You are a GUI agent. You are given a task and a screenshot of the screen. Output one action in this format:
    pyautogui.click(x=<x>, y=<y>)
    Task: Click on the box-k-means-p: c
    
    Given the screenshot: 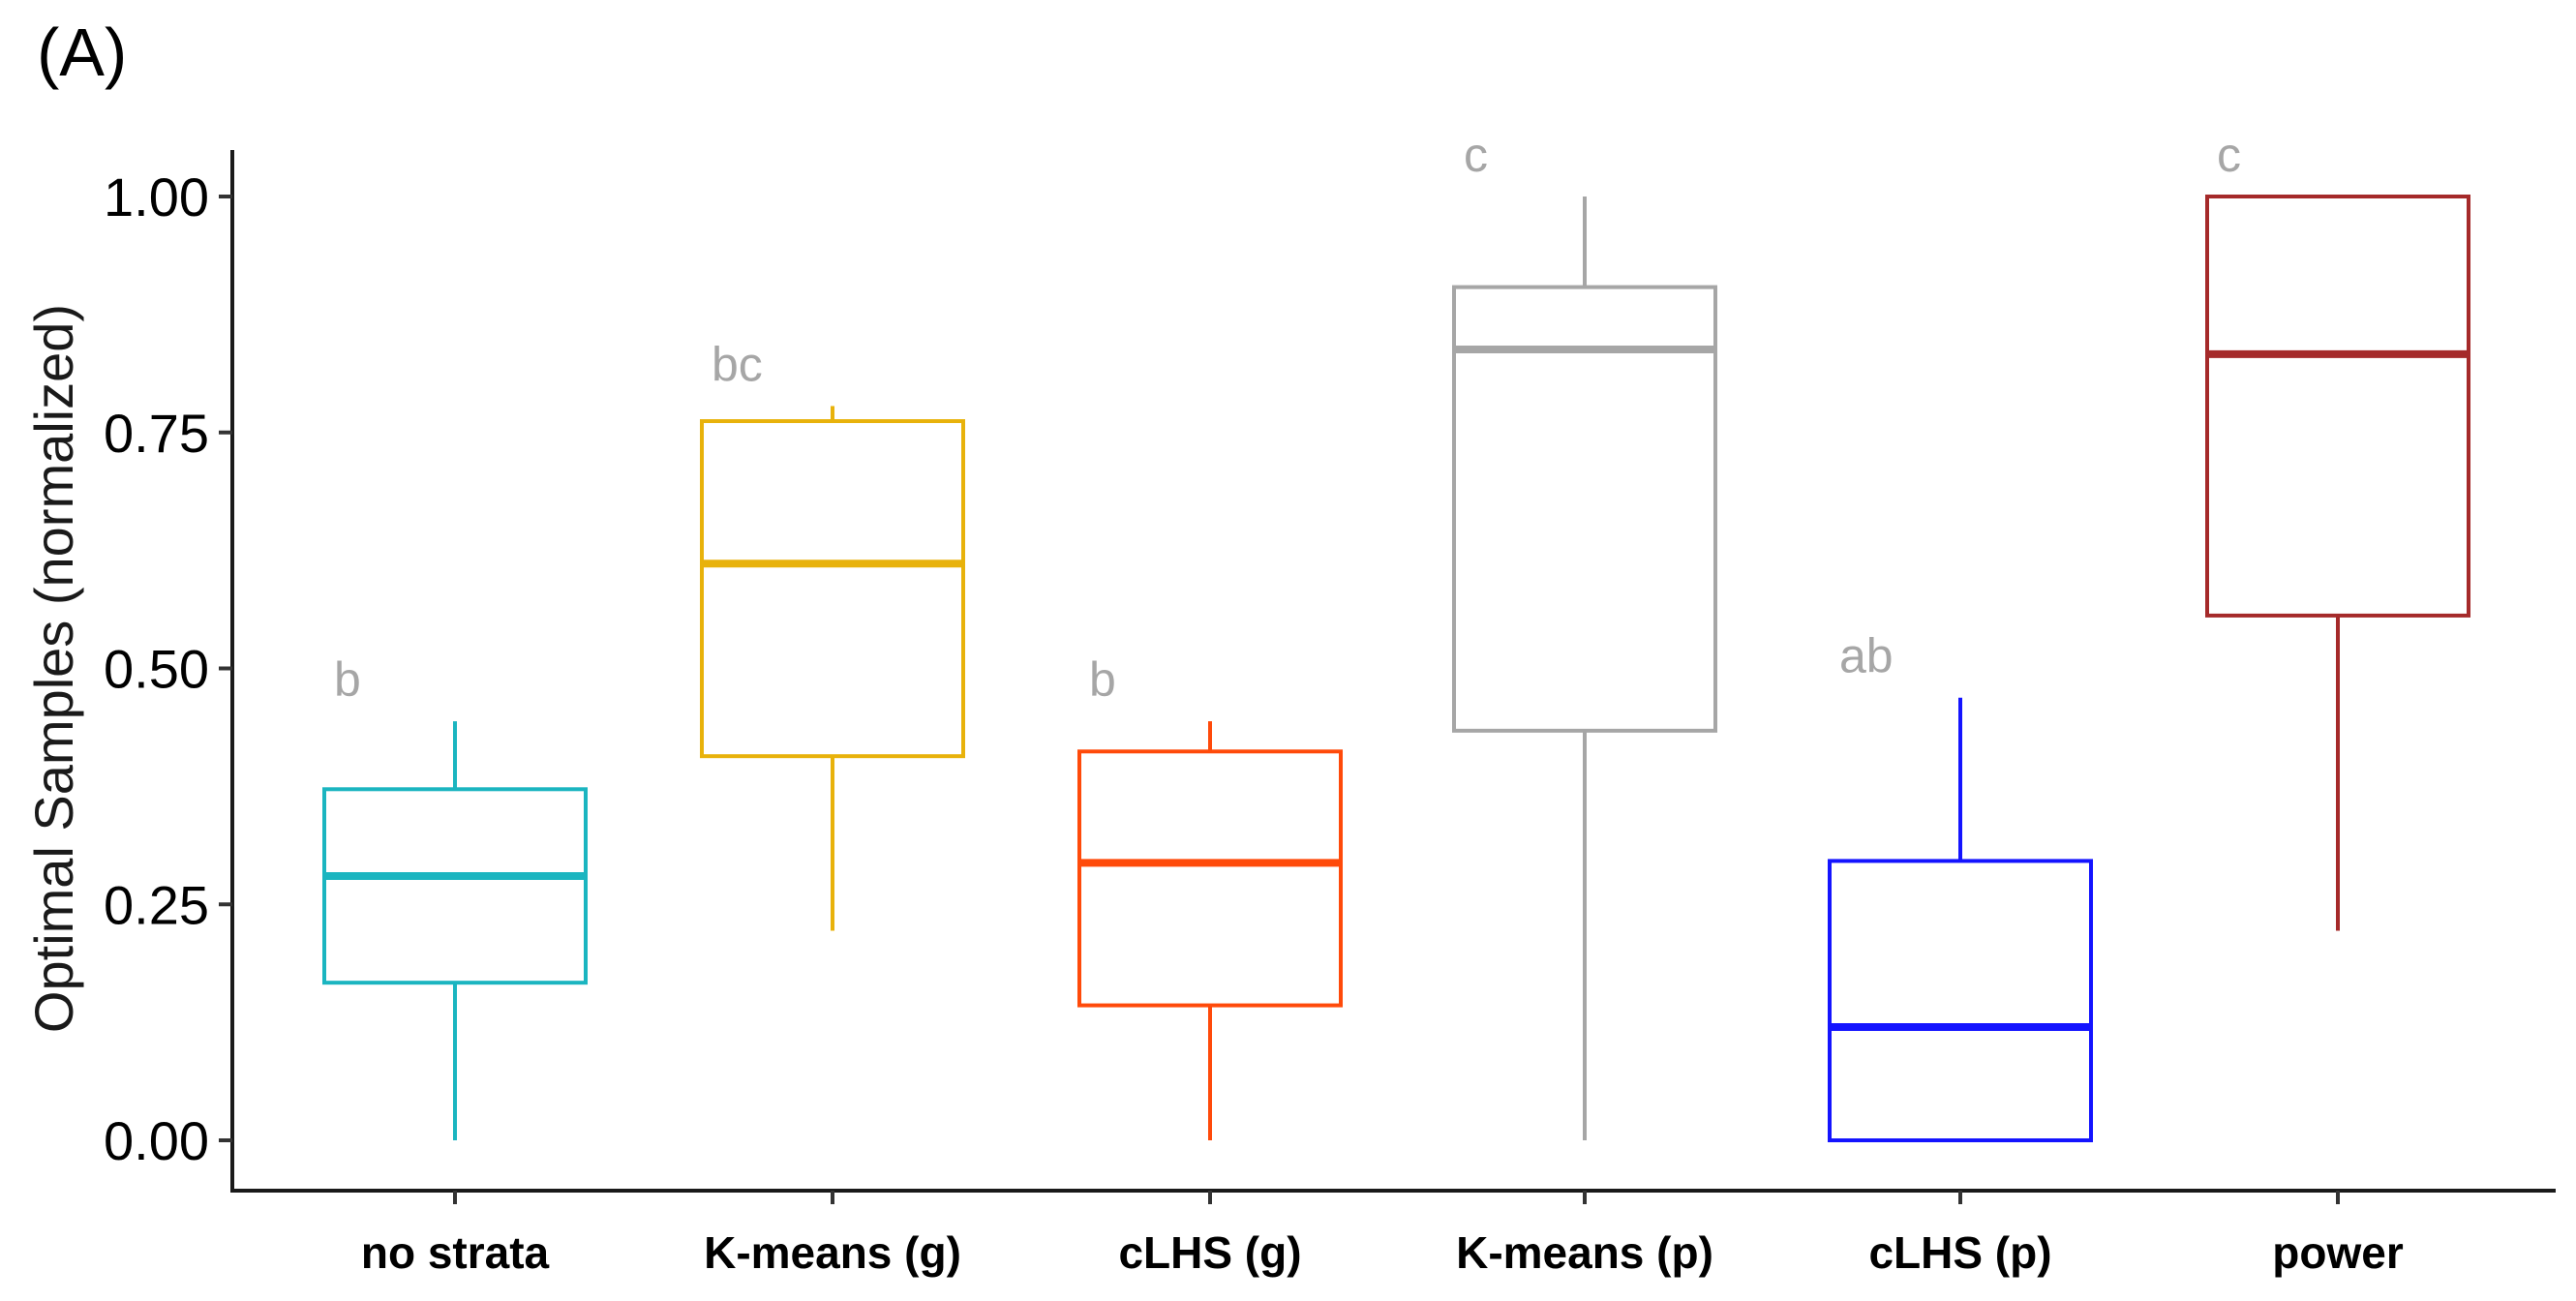 What is the action you would take?
    pyautogui.click(x=1584, y=634)
    